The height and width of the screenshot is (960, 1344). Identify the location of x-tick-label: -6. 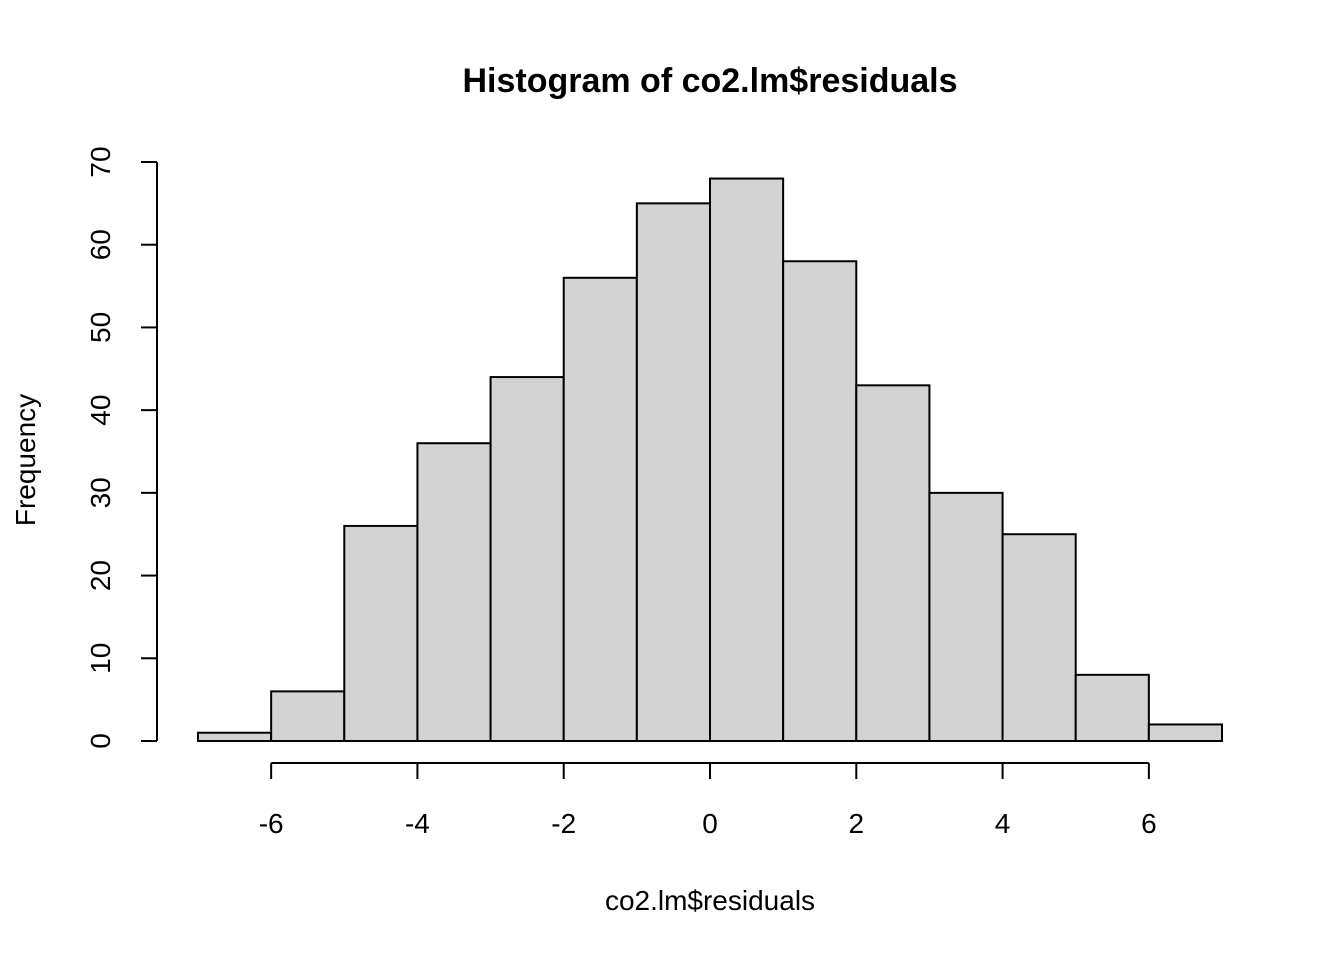
(271, 823).